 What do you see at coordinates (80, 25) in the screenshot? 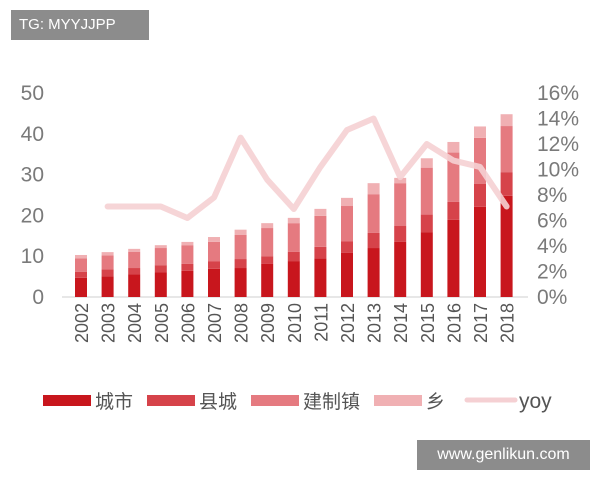
I see `watermark-top: TG: MYYJJPP` at bounding box center [80, 25].